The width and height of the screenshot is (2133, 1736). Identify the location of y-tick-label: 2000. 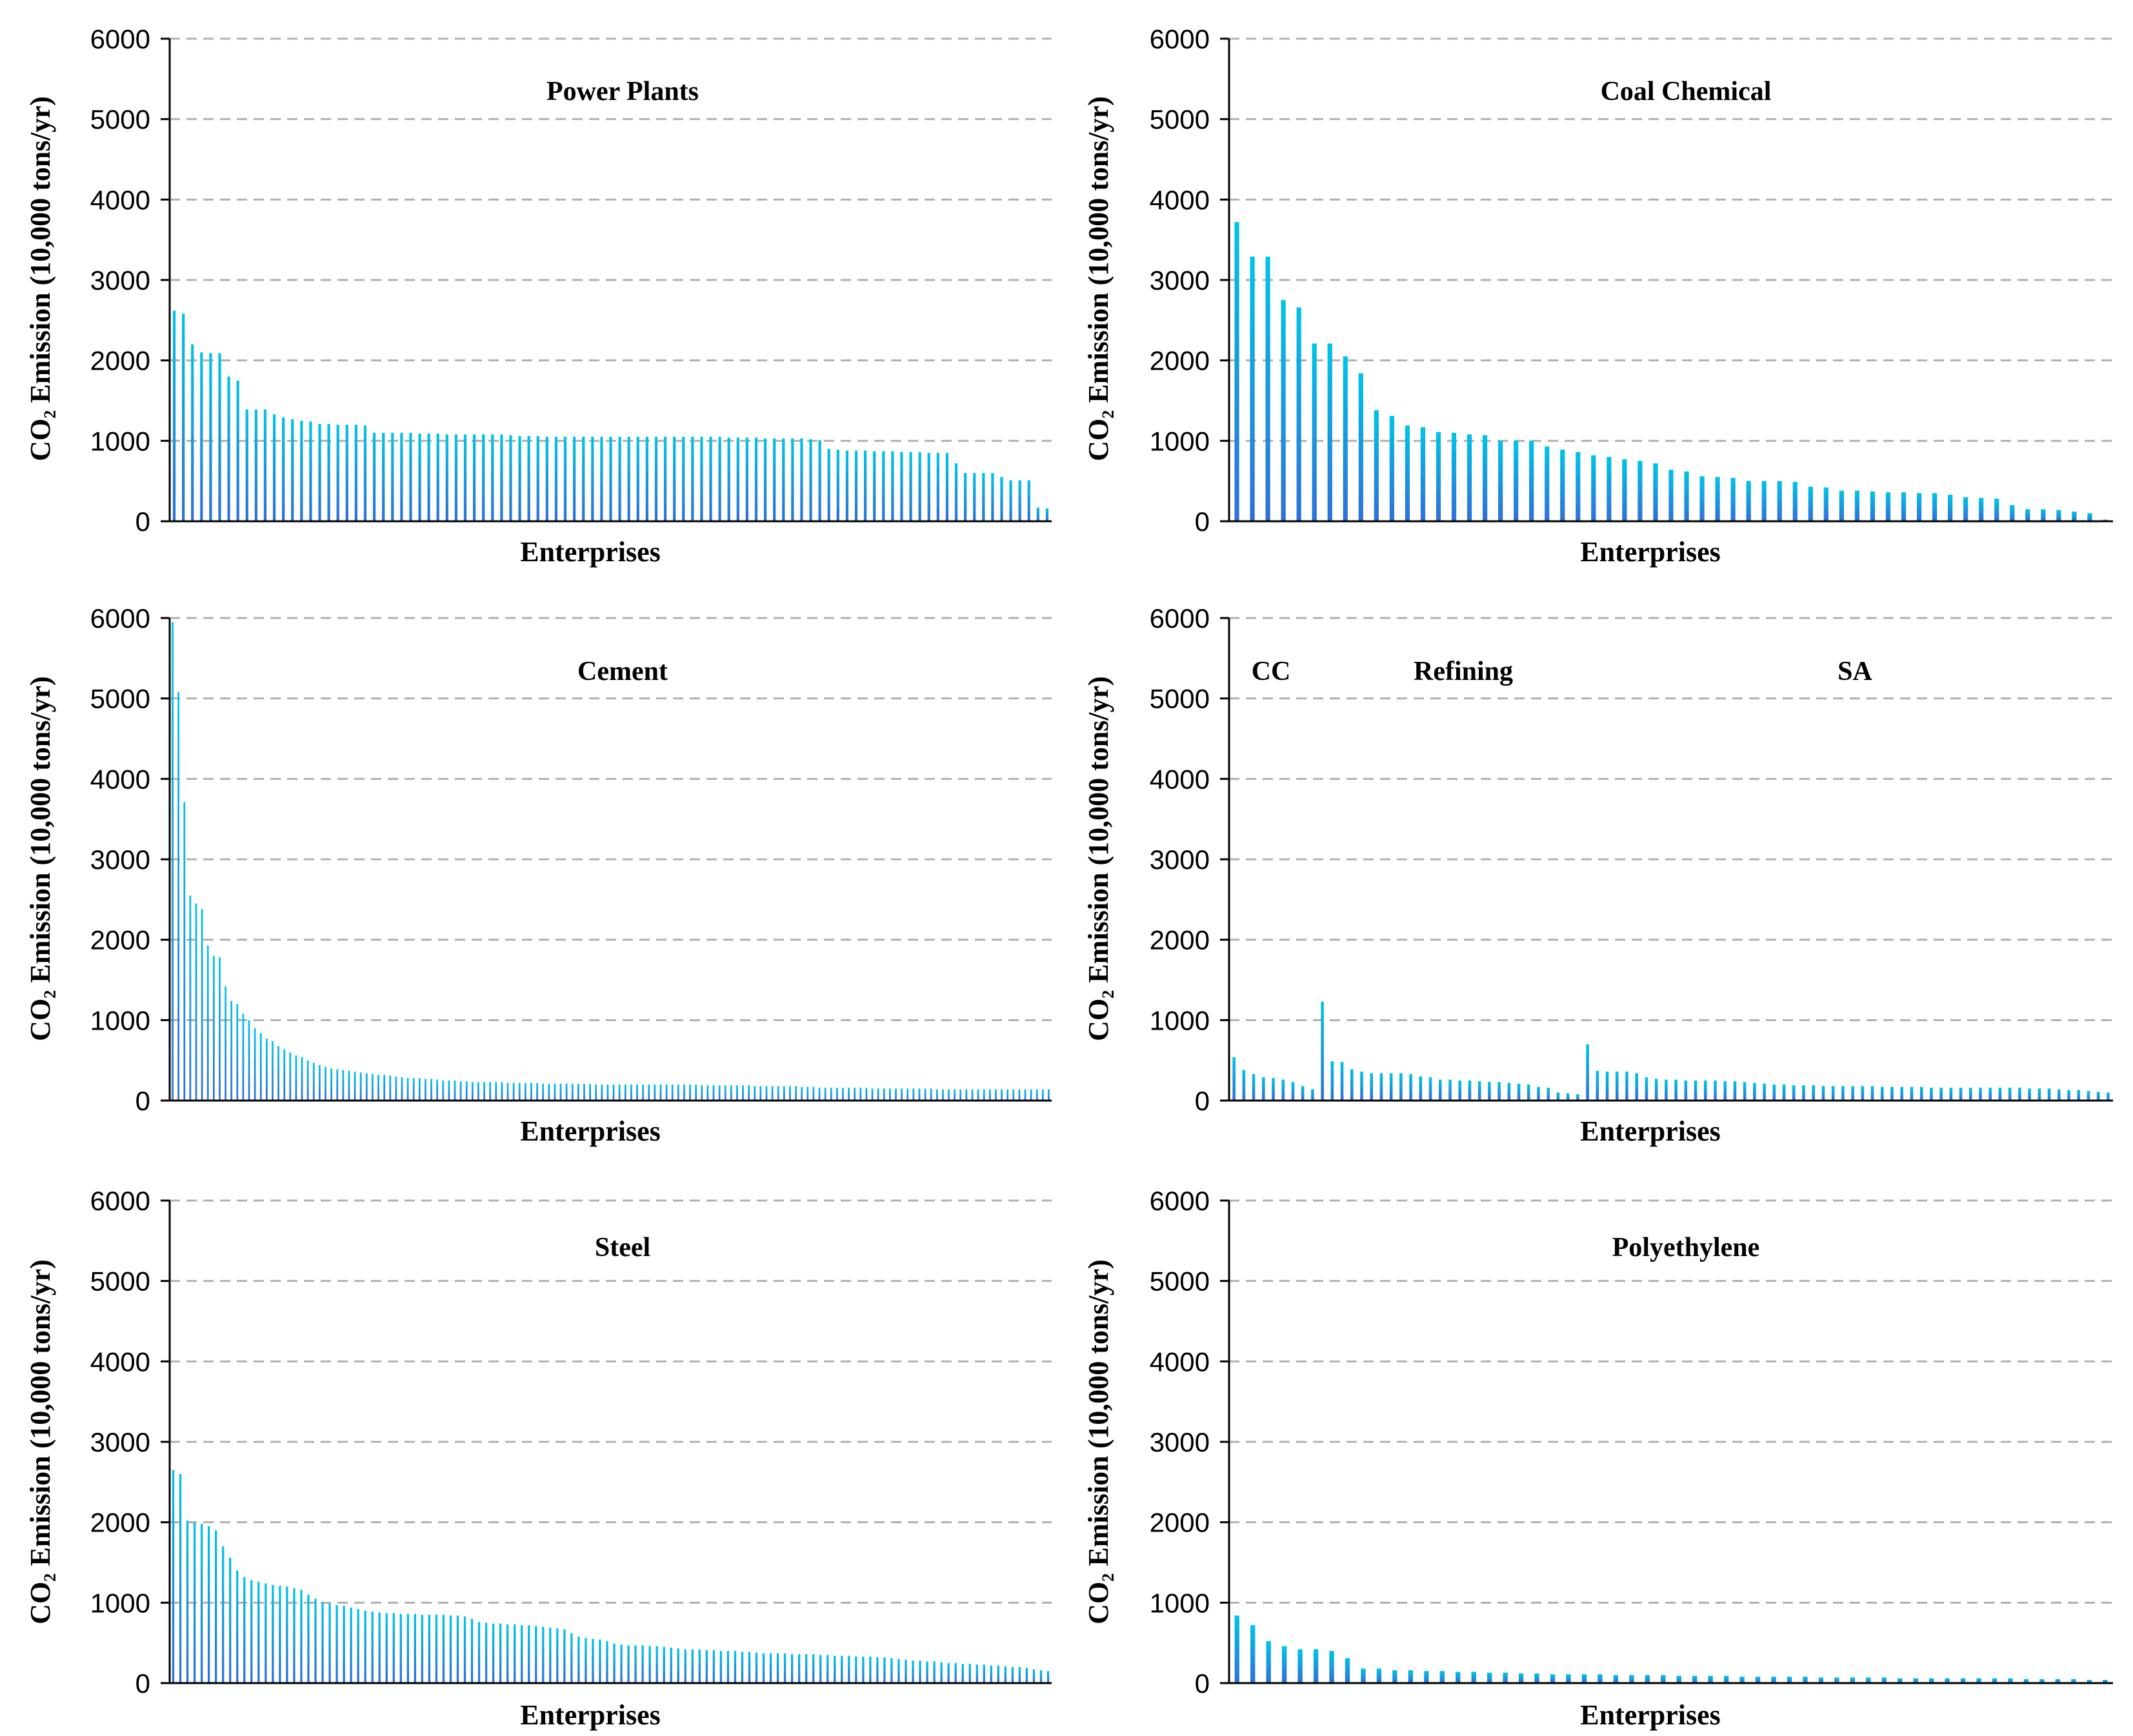
(120, 1523).